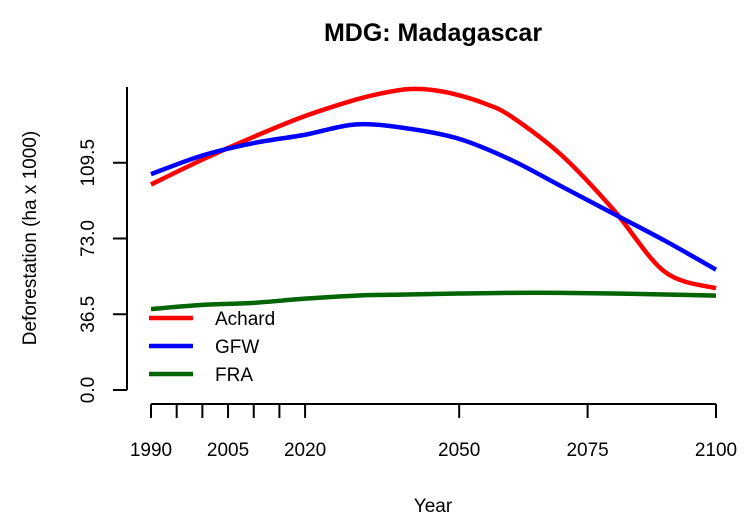  Describe the element at coordinates (237, 347) in the screenshot. I see `legend-label-gfw: GFW` at that location.